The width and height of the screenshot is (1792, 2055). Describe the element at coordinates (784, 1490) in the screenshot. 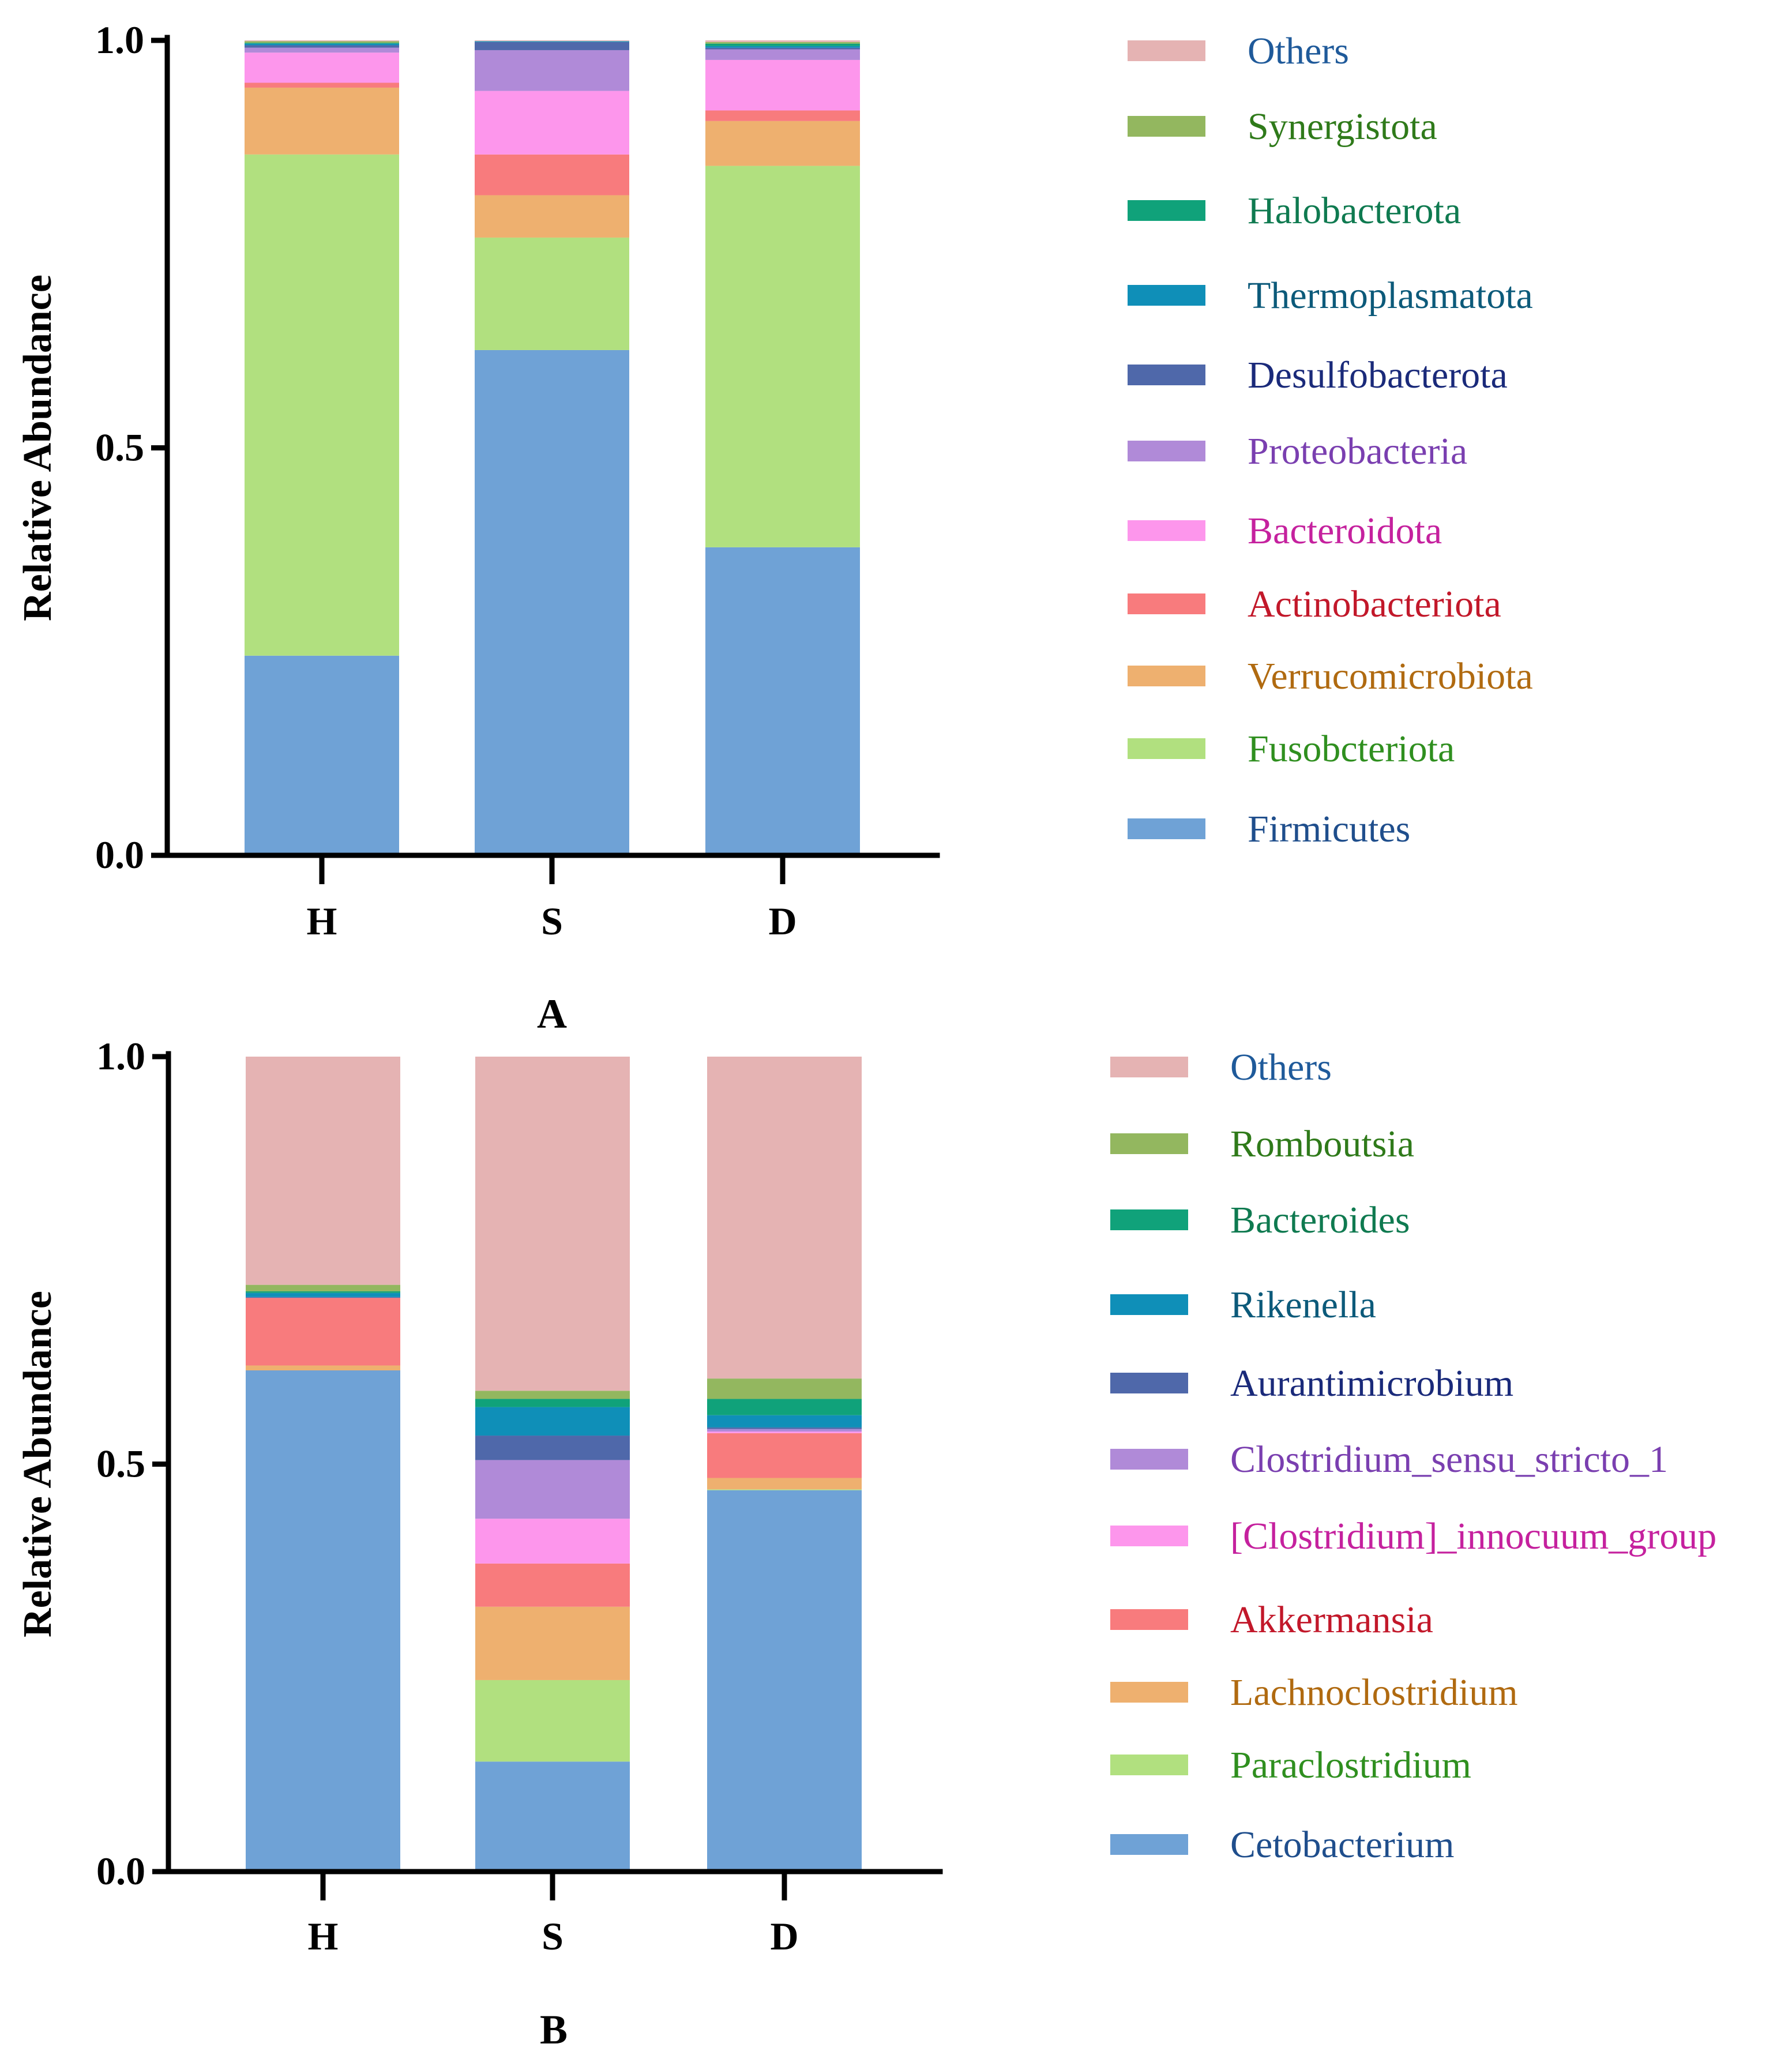

I see `bar-d-paraclostridium` at that location.